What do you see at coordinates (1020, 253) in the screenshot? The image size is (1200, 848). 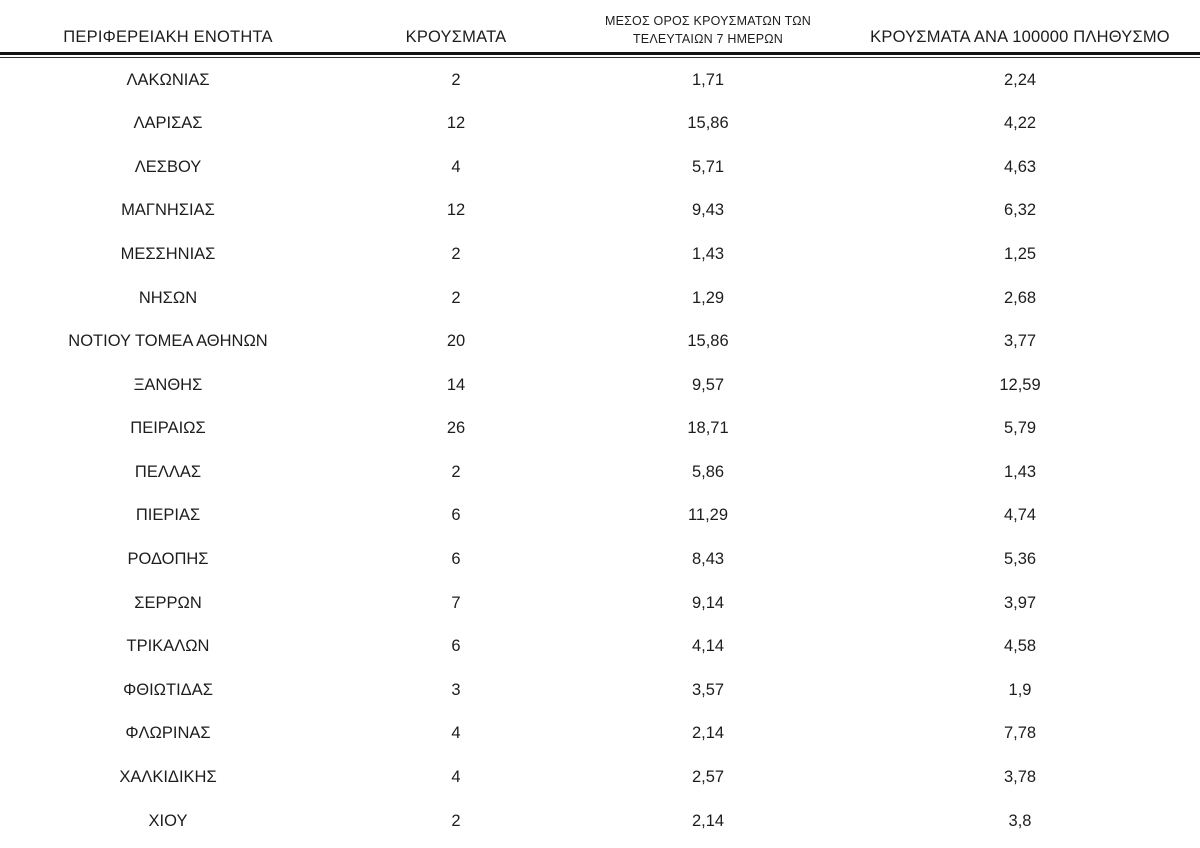 I see `cell-per-100k: 1,25` at bounding box center [1020, 253].